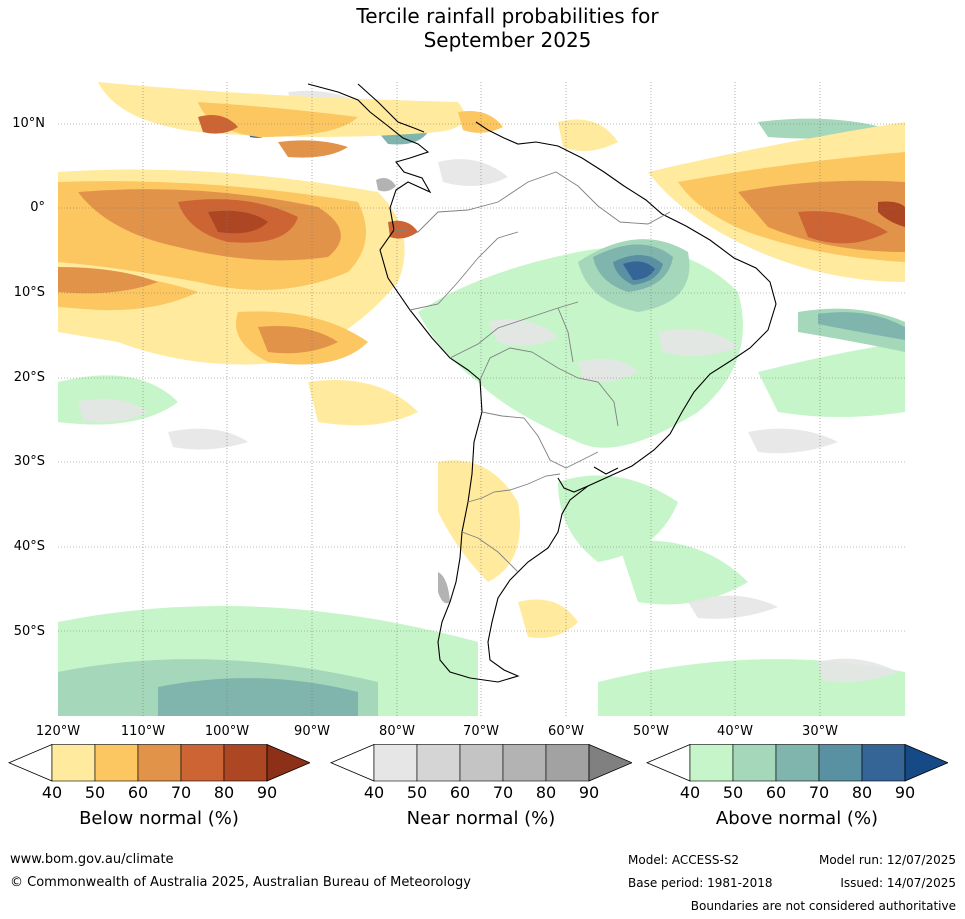 The width and height of the screenshot is (965, 919). What do you see at coordinates (507, 40) in the screenshot?
I see `title-line-2: September 2025` at bounding box center [507, 40].